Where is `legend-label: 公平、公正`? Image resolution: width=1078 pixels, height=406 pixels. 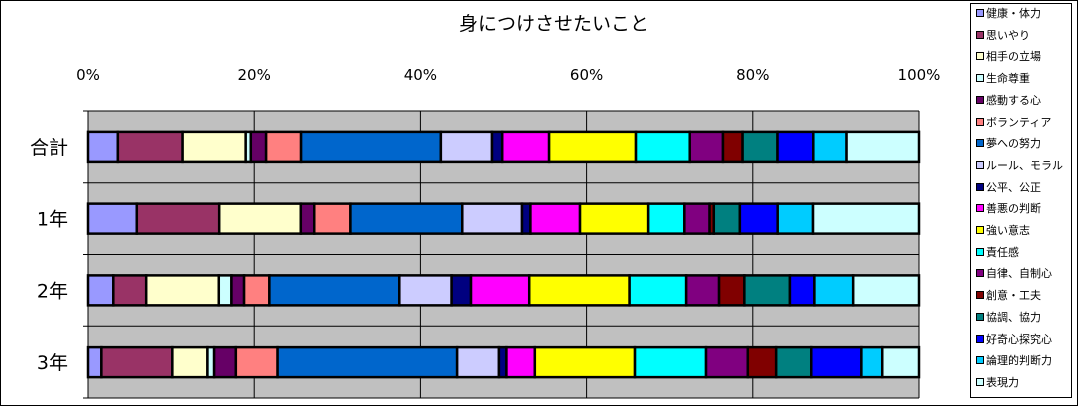 legend-label: 公平、公正 is located at coordinates (1013, 187).